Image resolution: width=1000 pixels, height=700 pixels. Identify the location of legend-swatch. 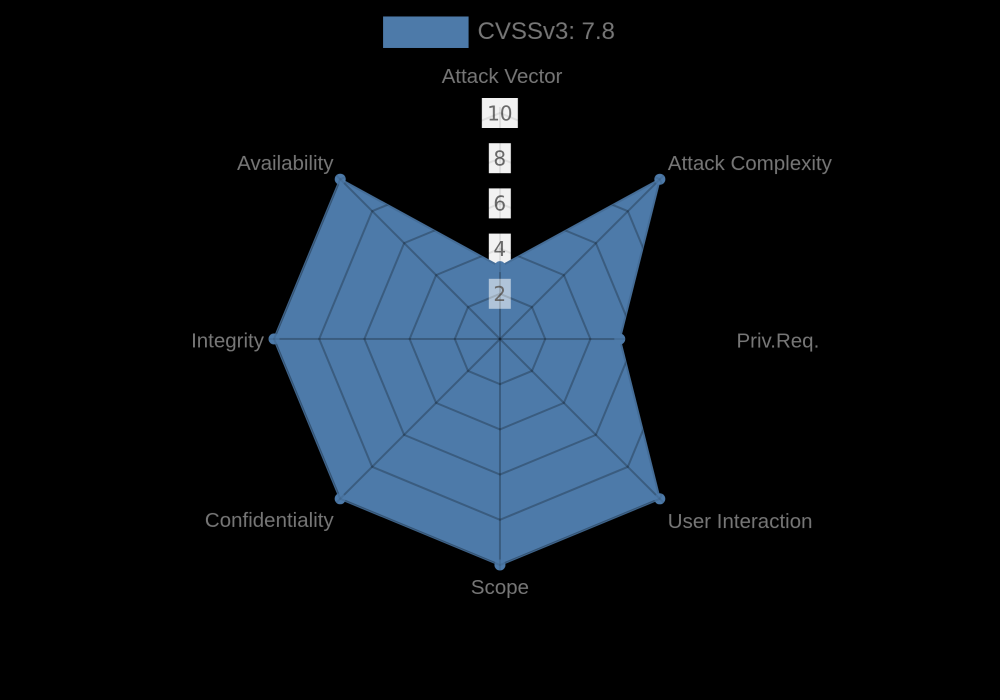
(426, 32).